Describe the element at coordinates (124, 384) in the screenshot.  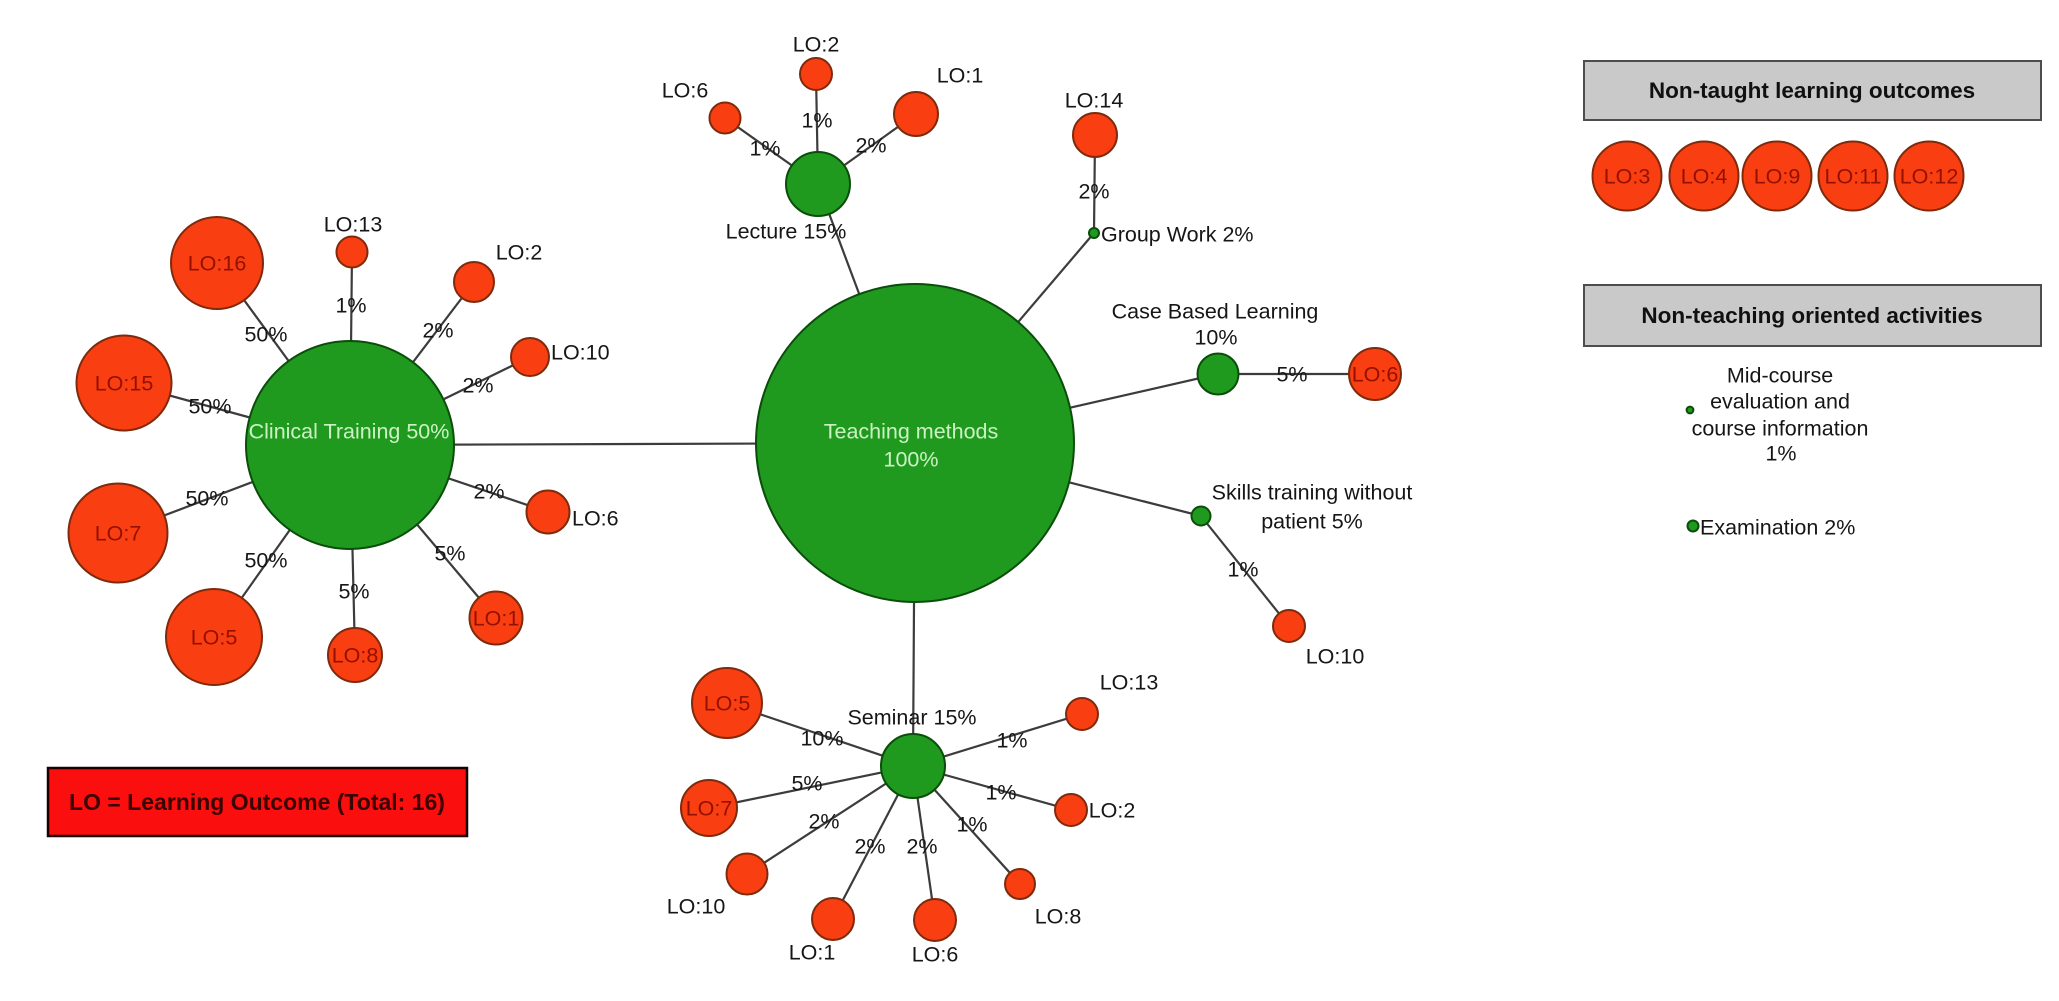
I see `svg-text: LO:15` at that location.